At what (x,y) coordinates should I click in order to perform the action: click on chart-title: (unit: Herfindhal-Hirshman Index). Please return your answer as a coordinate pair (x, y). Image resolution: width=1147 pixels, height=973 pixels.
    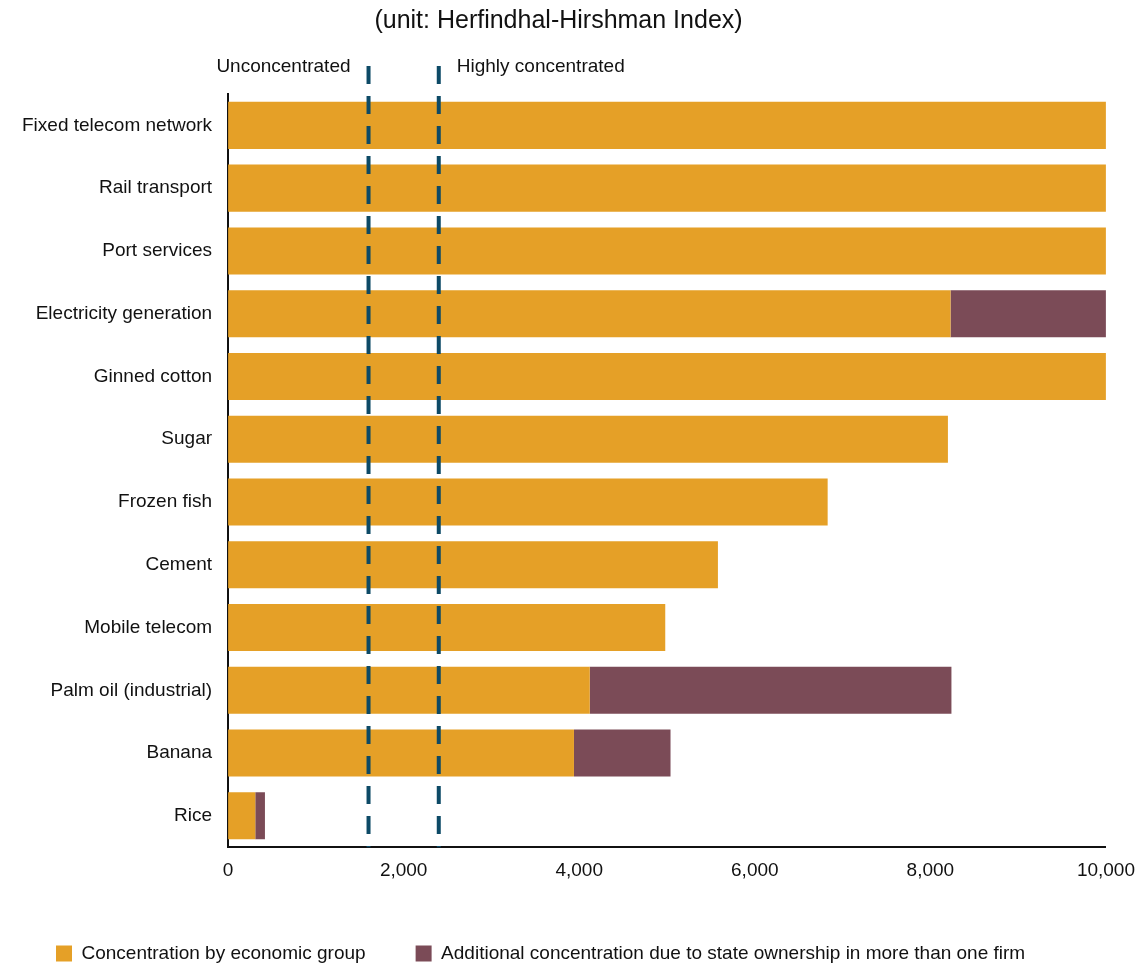
    Looking at the image, I should click on (558, 18).